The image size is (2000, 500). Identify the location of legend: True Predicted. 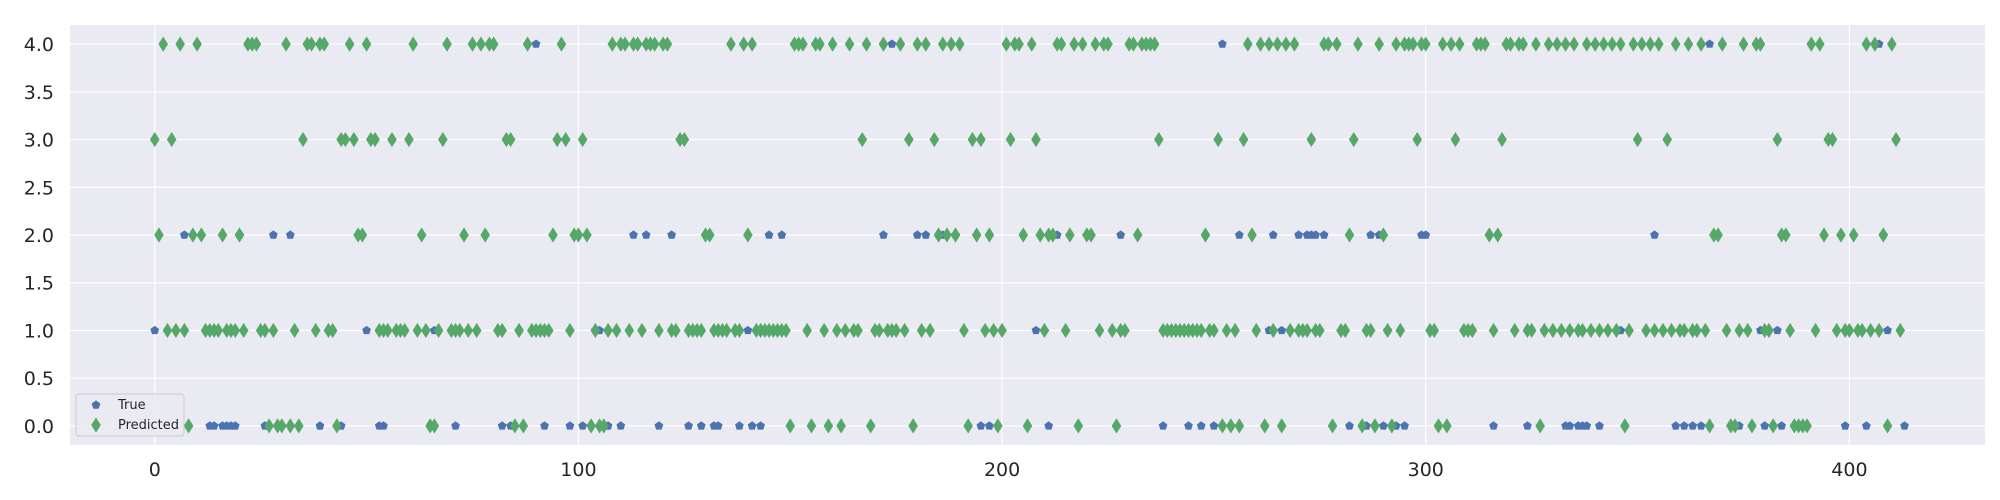
(130, 415).